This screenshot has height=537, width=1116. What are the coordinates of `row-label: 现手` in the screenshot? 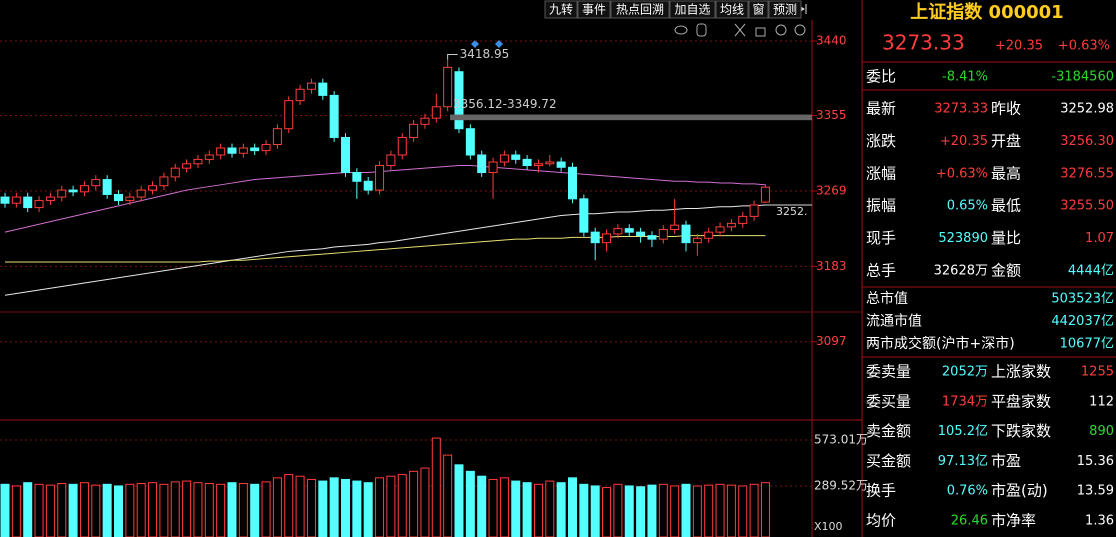 It's located at (881, 238).